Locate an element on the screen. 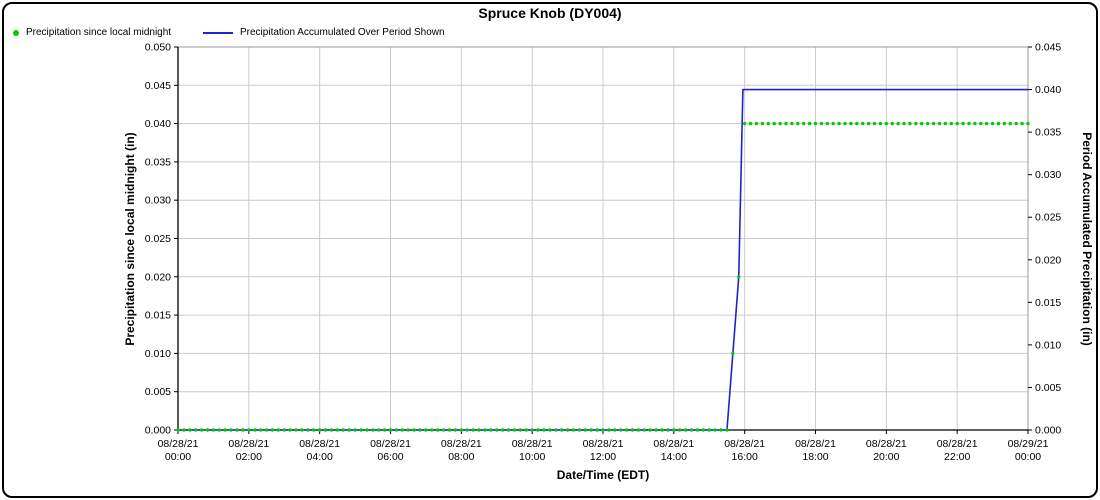  svg-text: 18:00 is located at coordinates (815, 457).